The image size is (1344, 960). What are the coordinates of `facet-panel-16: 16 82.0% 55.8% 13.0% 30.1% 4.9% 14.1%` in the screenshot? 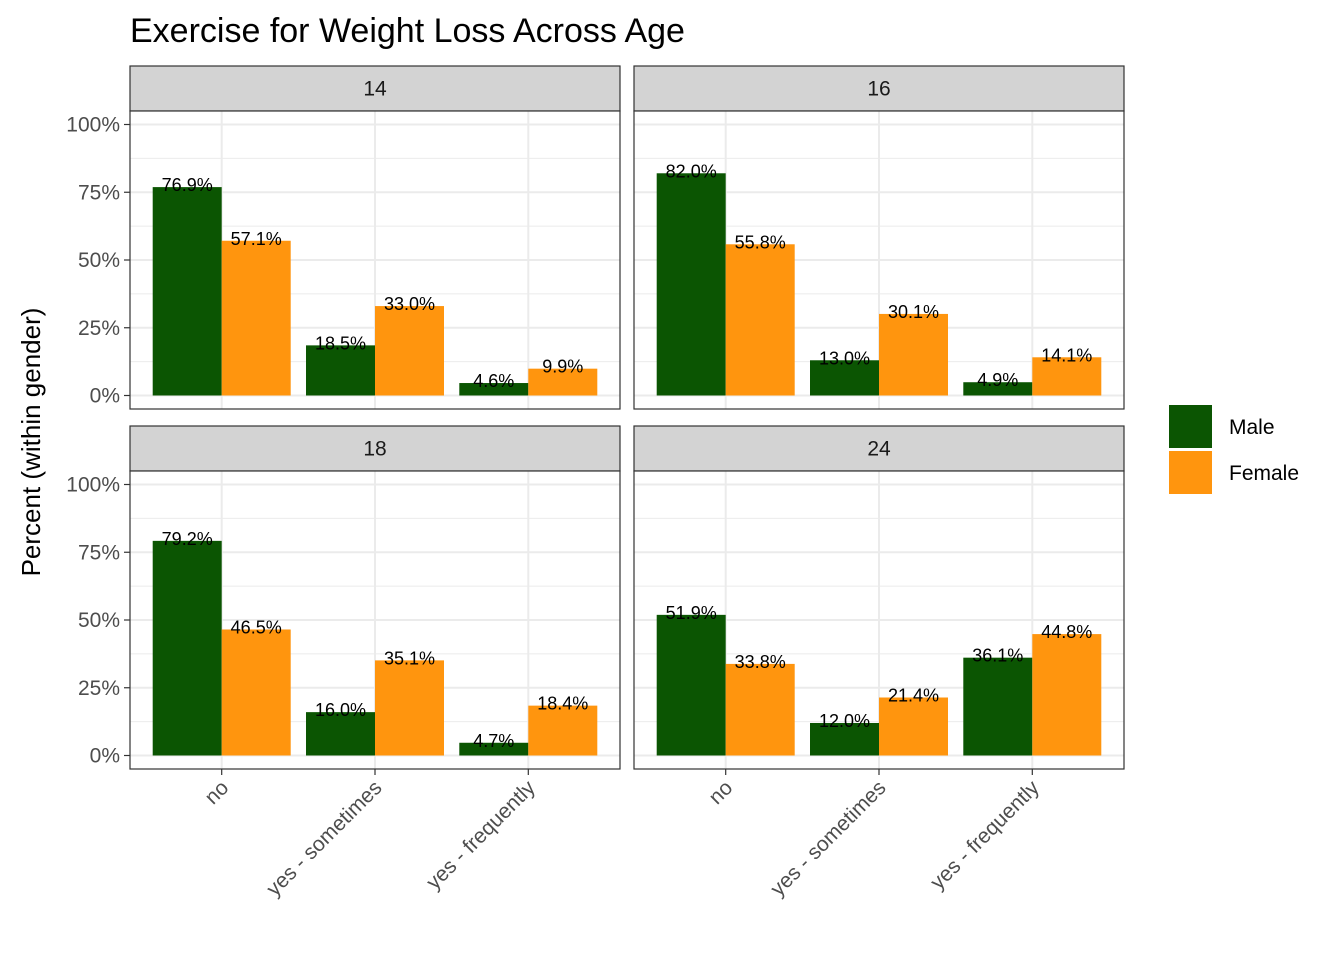 It's located at (879, 237).